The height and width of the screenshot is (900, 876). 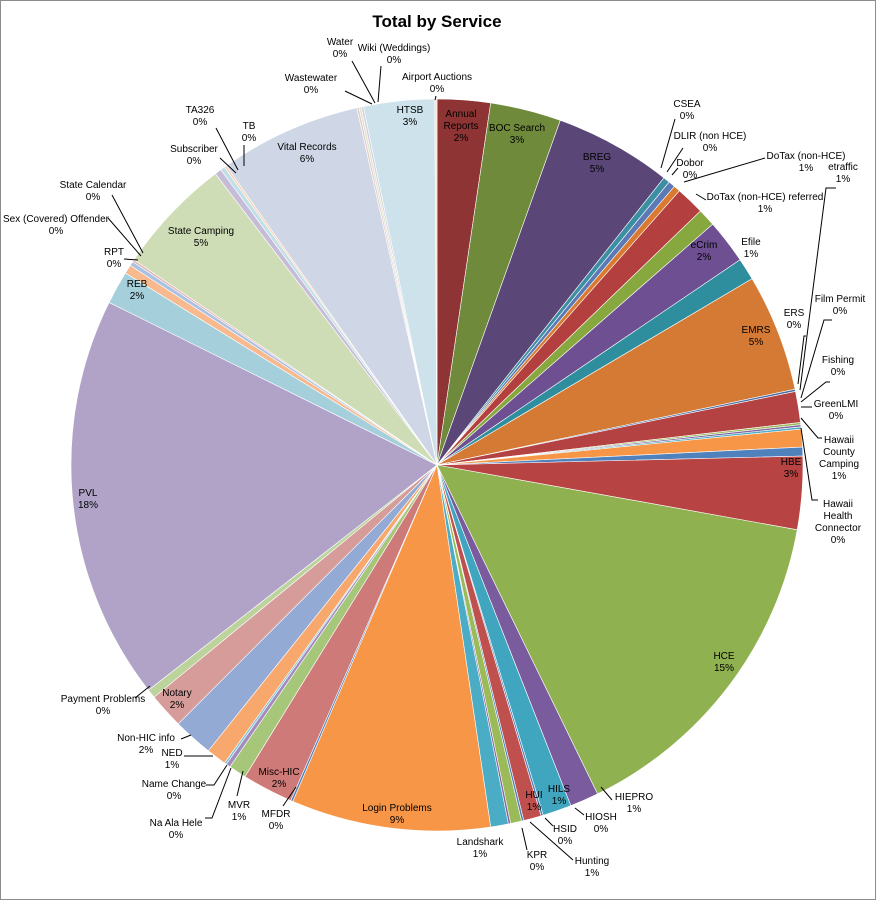 I want to click on slice-label-51: HTSB 3%, so click(x=410, y=116).